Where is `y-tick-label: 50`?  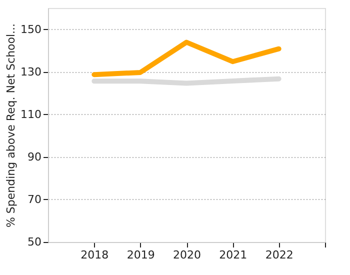
y-tick-label: 50 is located at coordinates (35, 242).